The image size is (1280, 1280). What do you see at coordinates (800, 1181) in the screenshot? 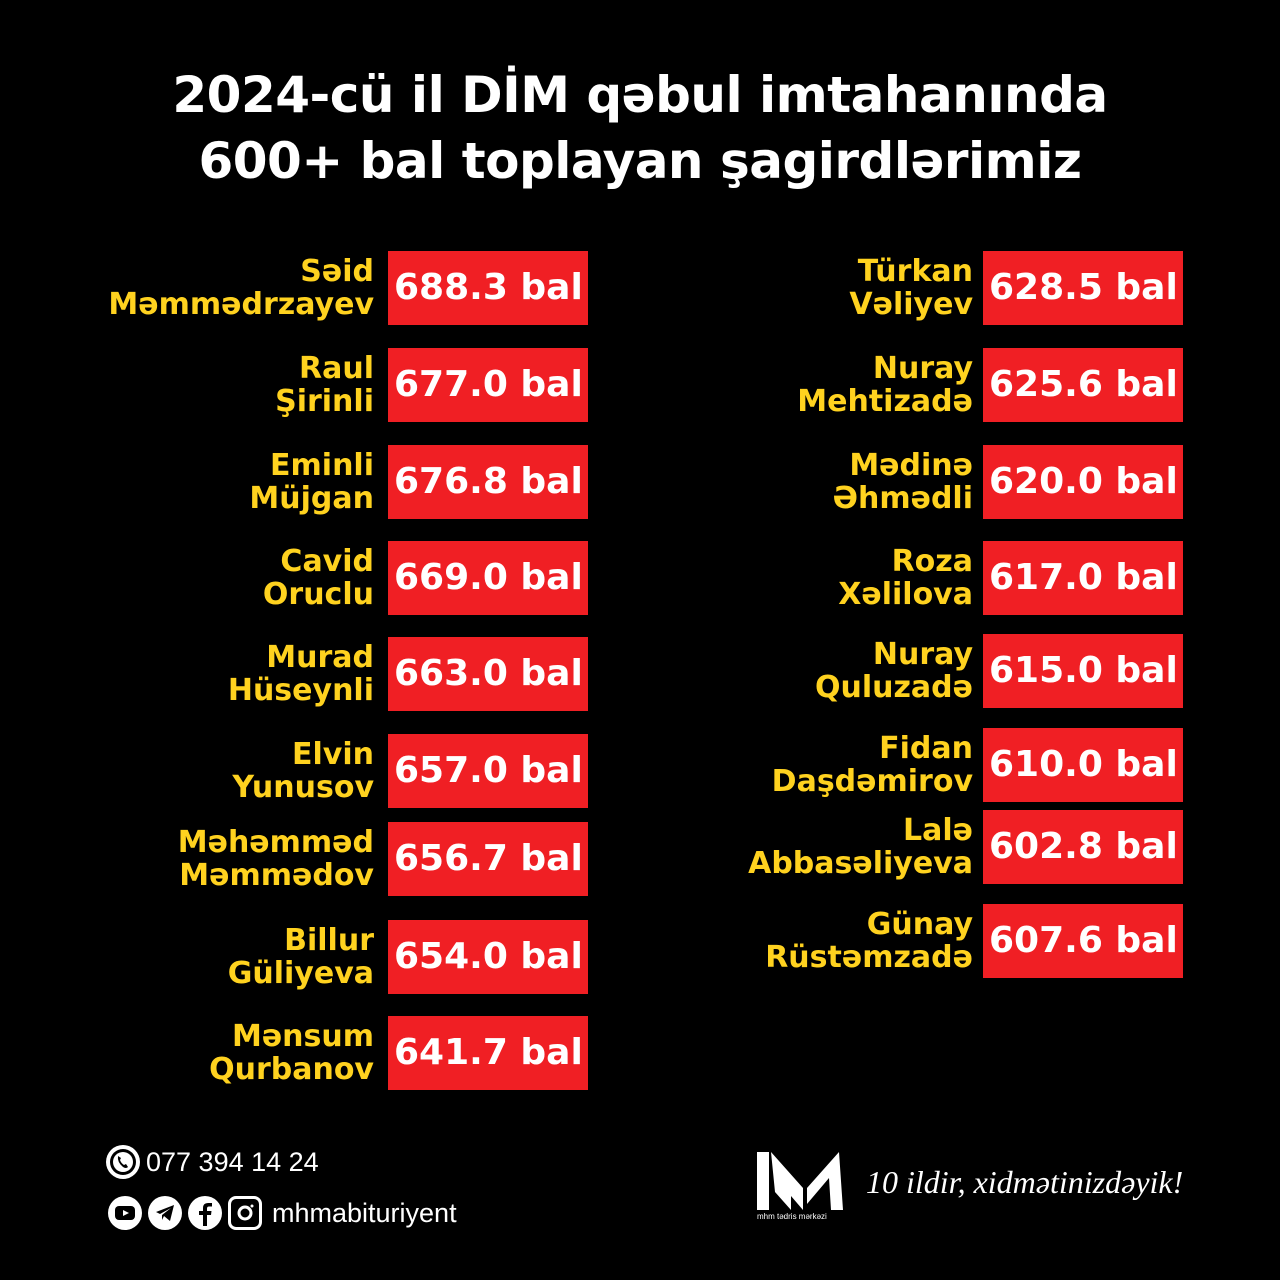
I see `mhm-logo-icon` at bounding box center [800, 1181].